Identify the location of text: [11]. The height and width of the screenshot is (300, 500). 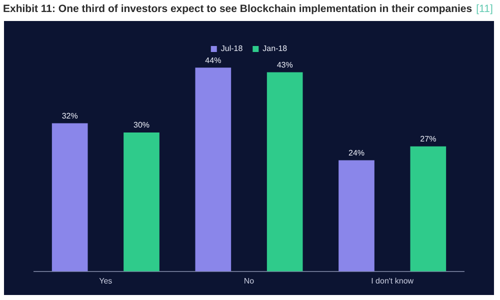
(484, 9).